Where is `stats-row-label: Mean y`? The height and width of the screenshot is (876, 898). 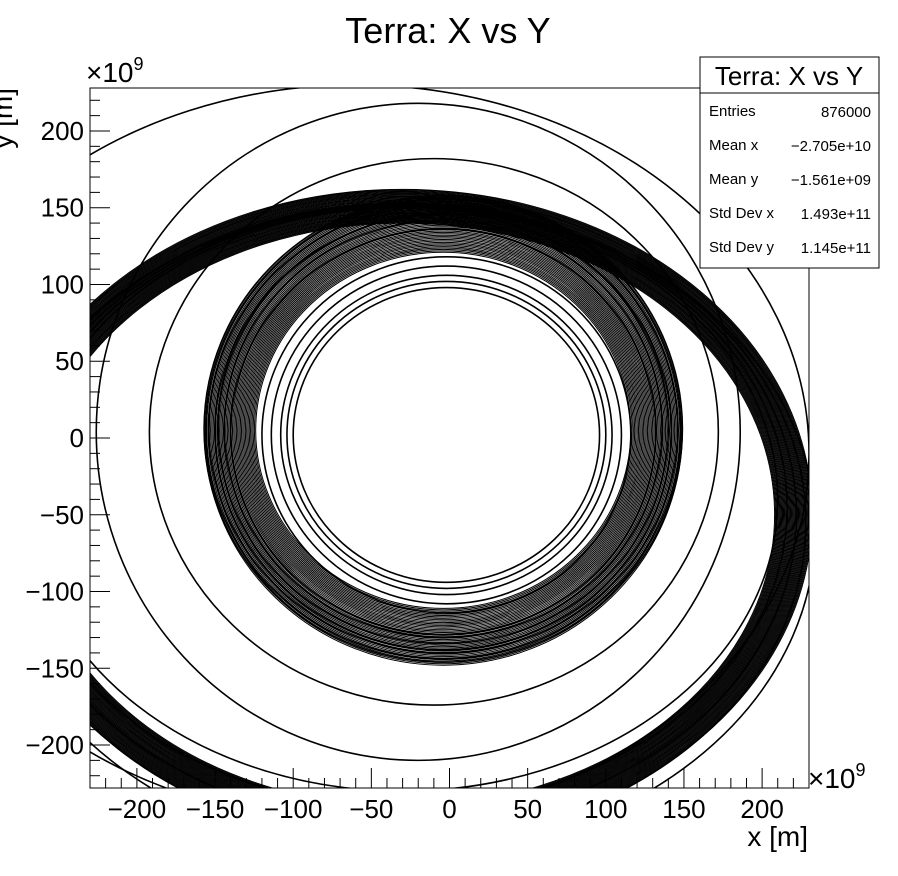
stats-row-label: Mean y is located at coordinates (734, 179).